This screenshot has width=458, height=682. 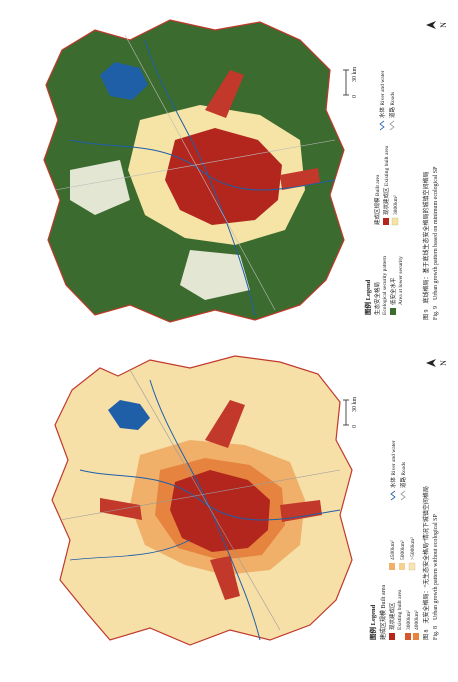 What do you see at coordinates (443, 363) in the screenshot?
I see `fig8-north-label: N` at bounding box center [443, 363].